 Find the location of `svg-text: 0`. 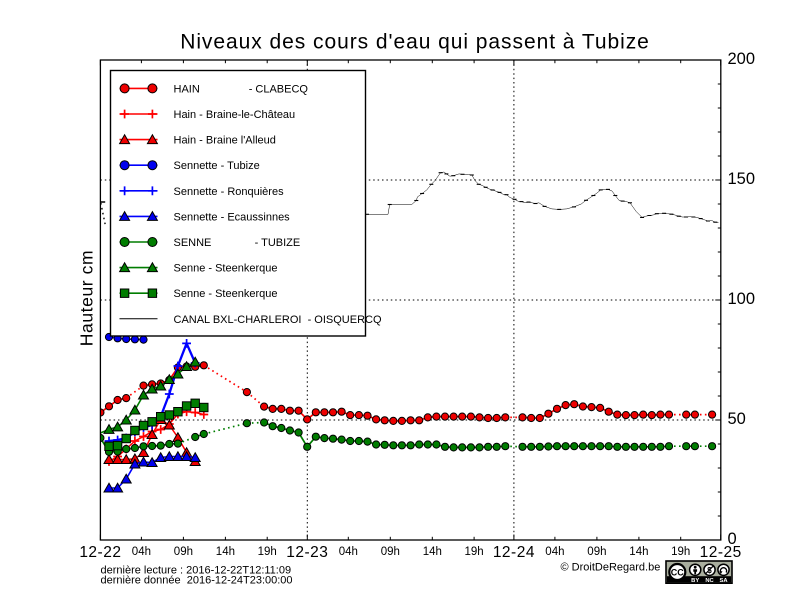

svg-text: 0 is located at coordinates (732, 539).